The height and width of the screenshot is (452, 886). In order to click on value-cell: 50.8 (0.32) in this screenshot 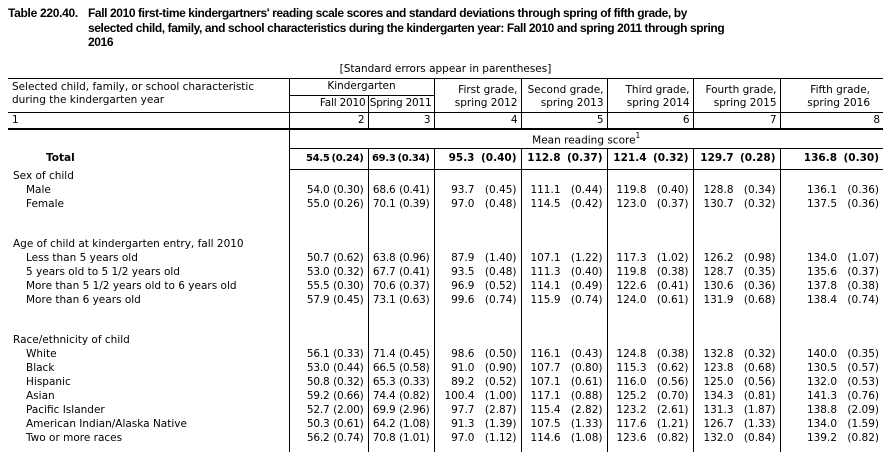, I will do `click(329, 382)`.